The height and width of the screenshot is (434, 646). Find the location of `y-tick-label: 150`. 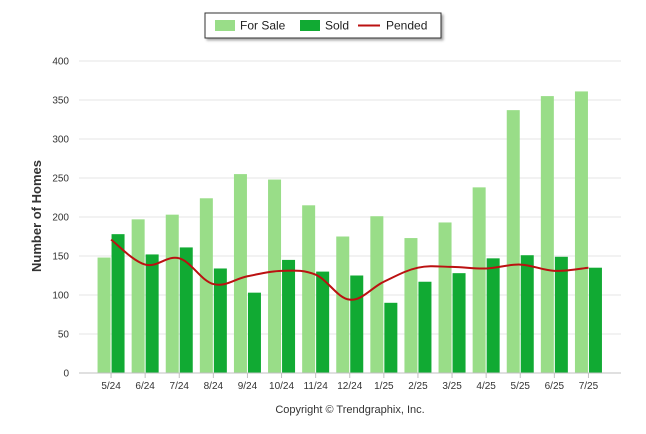

y-tick-label: 150 is located at coordinates (60, 257).